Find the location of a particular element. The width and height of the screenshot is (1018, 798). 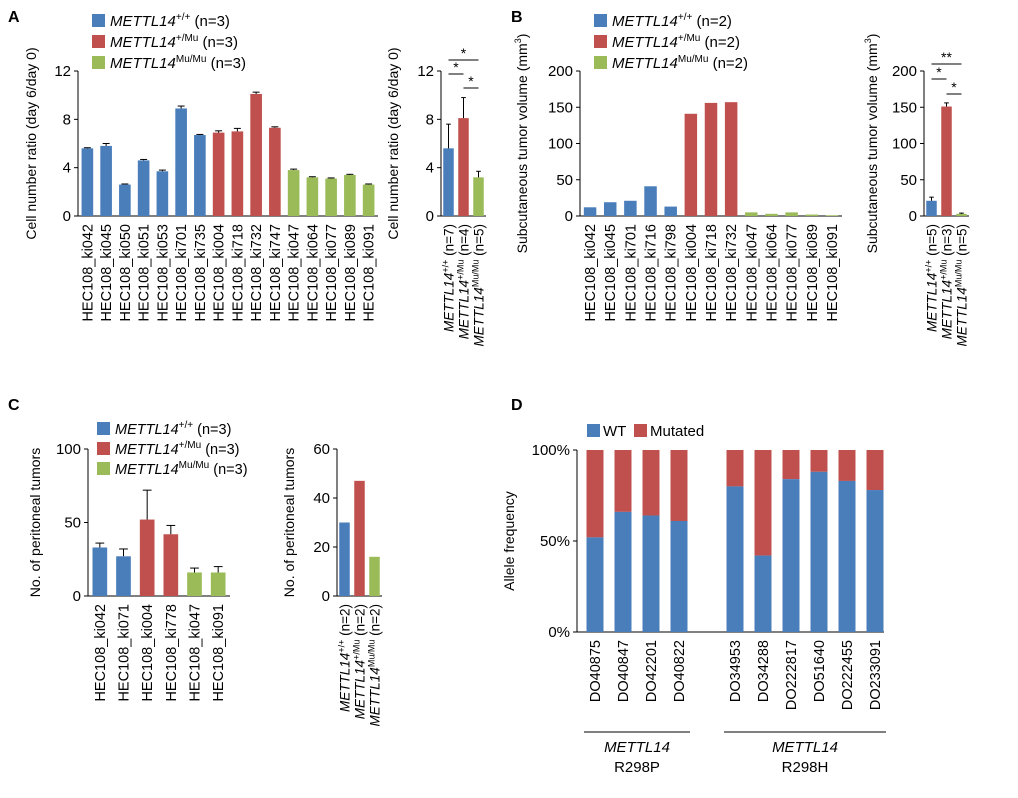

x-tick-label: DO222817 is located at coordinates (792, 675).